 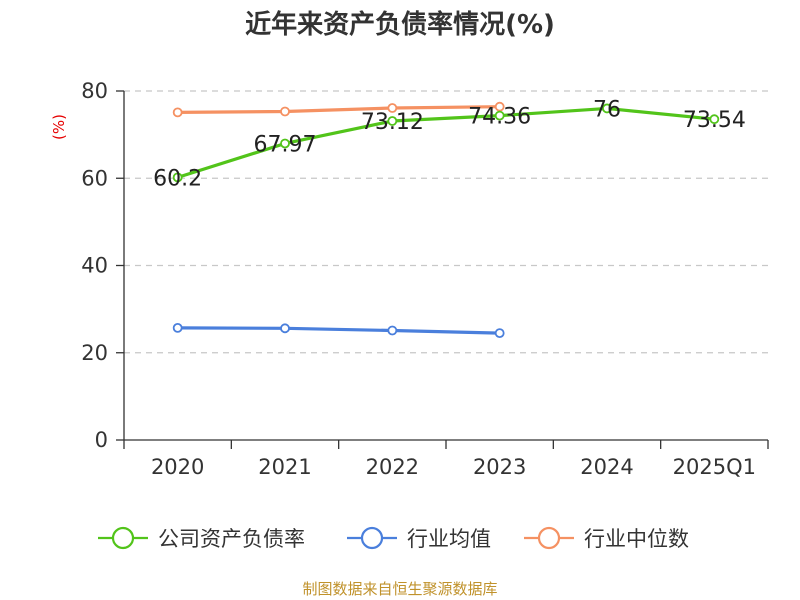 What do you see at coordinates (636, 539) in the screenshot?
I see `legend-label: 行业中位数` at bounding box center [636, 539].